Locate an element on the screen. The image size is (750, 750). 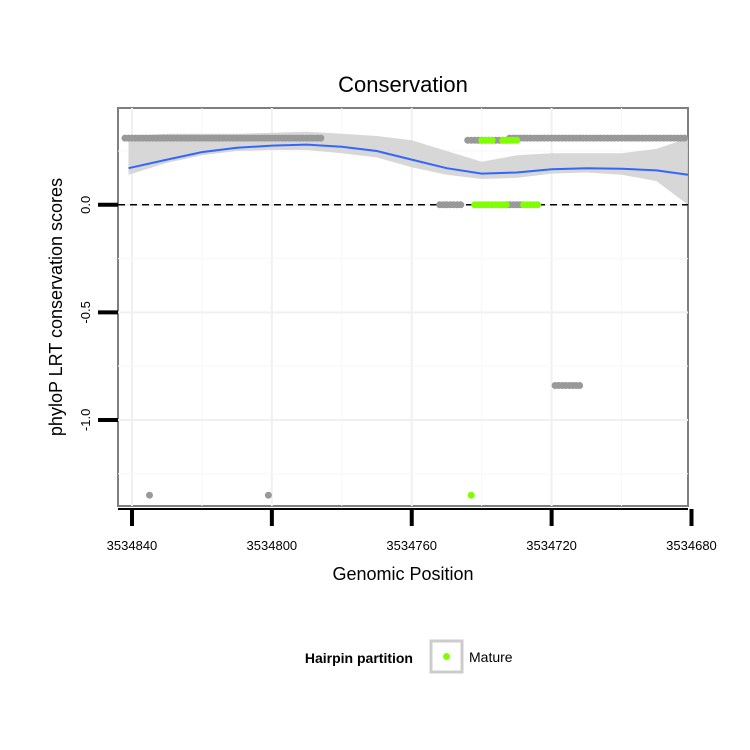
legend-label-mature: Mature is located at coordinates (491, 657).